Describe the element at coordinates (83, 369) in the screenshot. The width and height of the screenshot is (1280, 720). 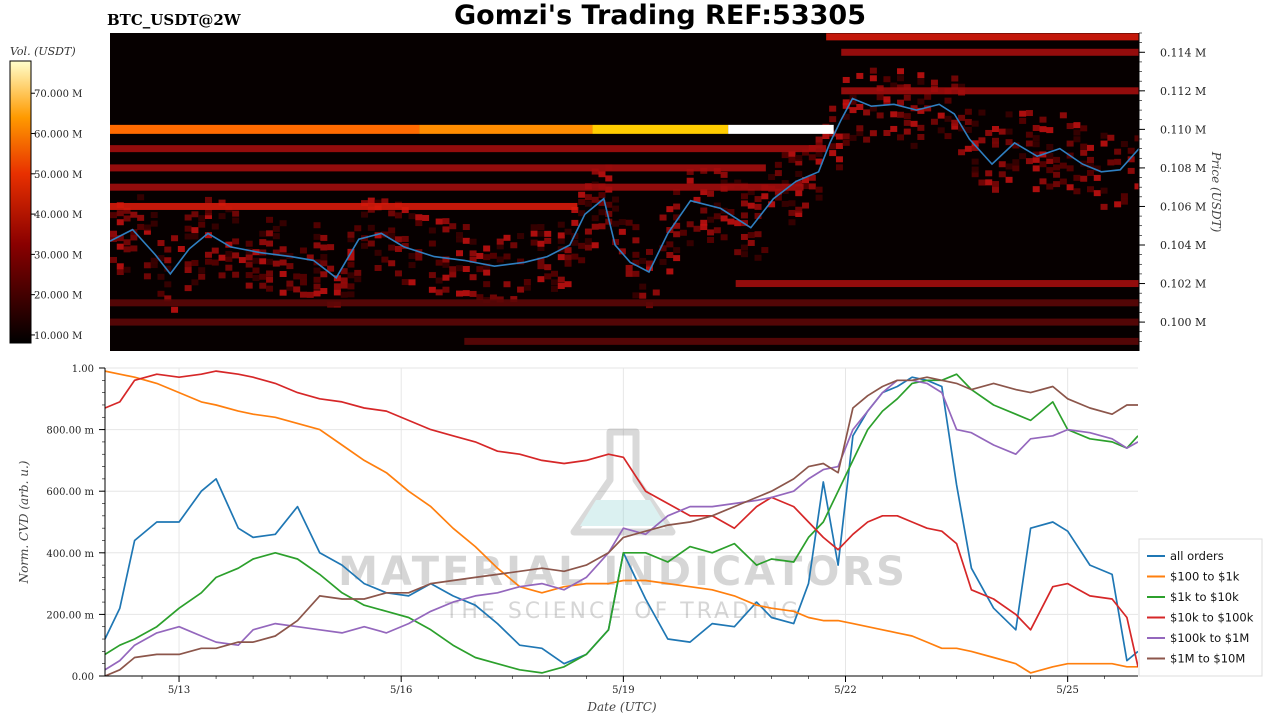
I see `cvd-y-tick-label: 1.00` at that location.